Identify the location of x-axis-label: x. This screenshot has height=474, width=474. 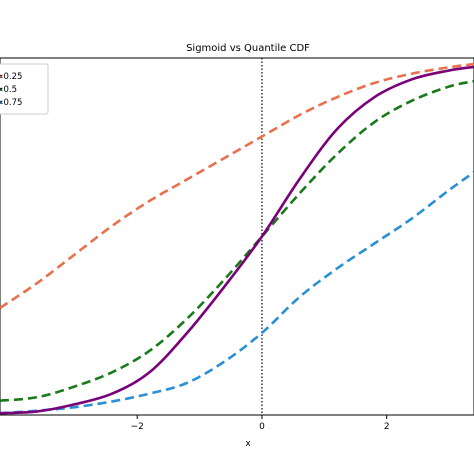
(248, 444).